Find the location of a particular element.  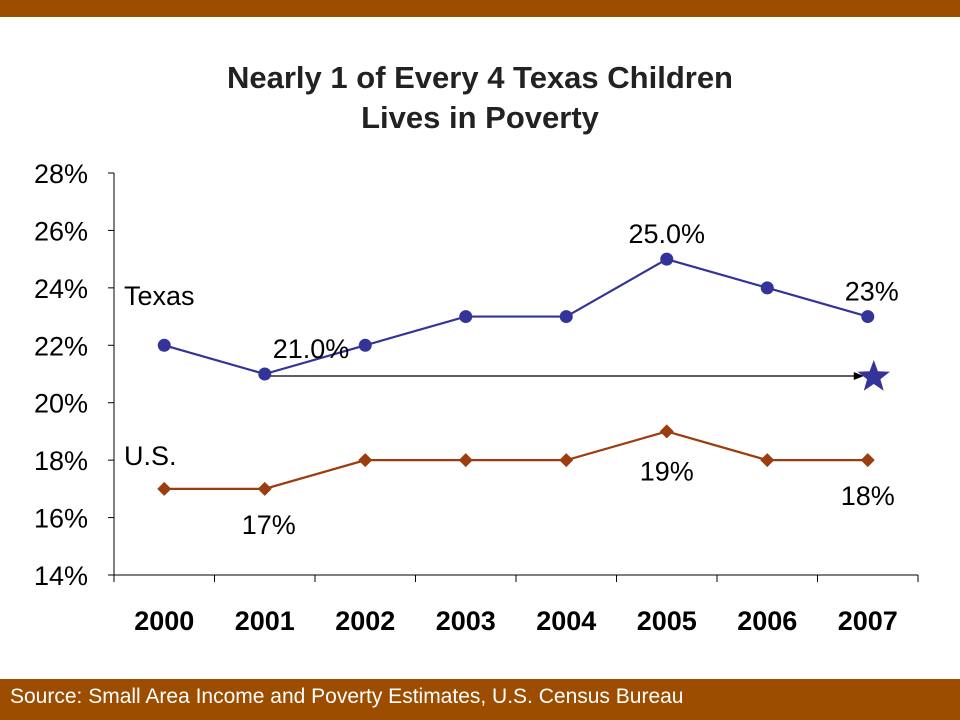

data-label: 17% is located at coordinates (269, 525).